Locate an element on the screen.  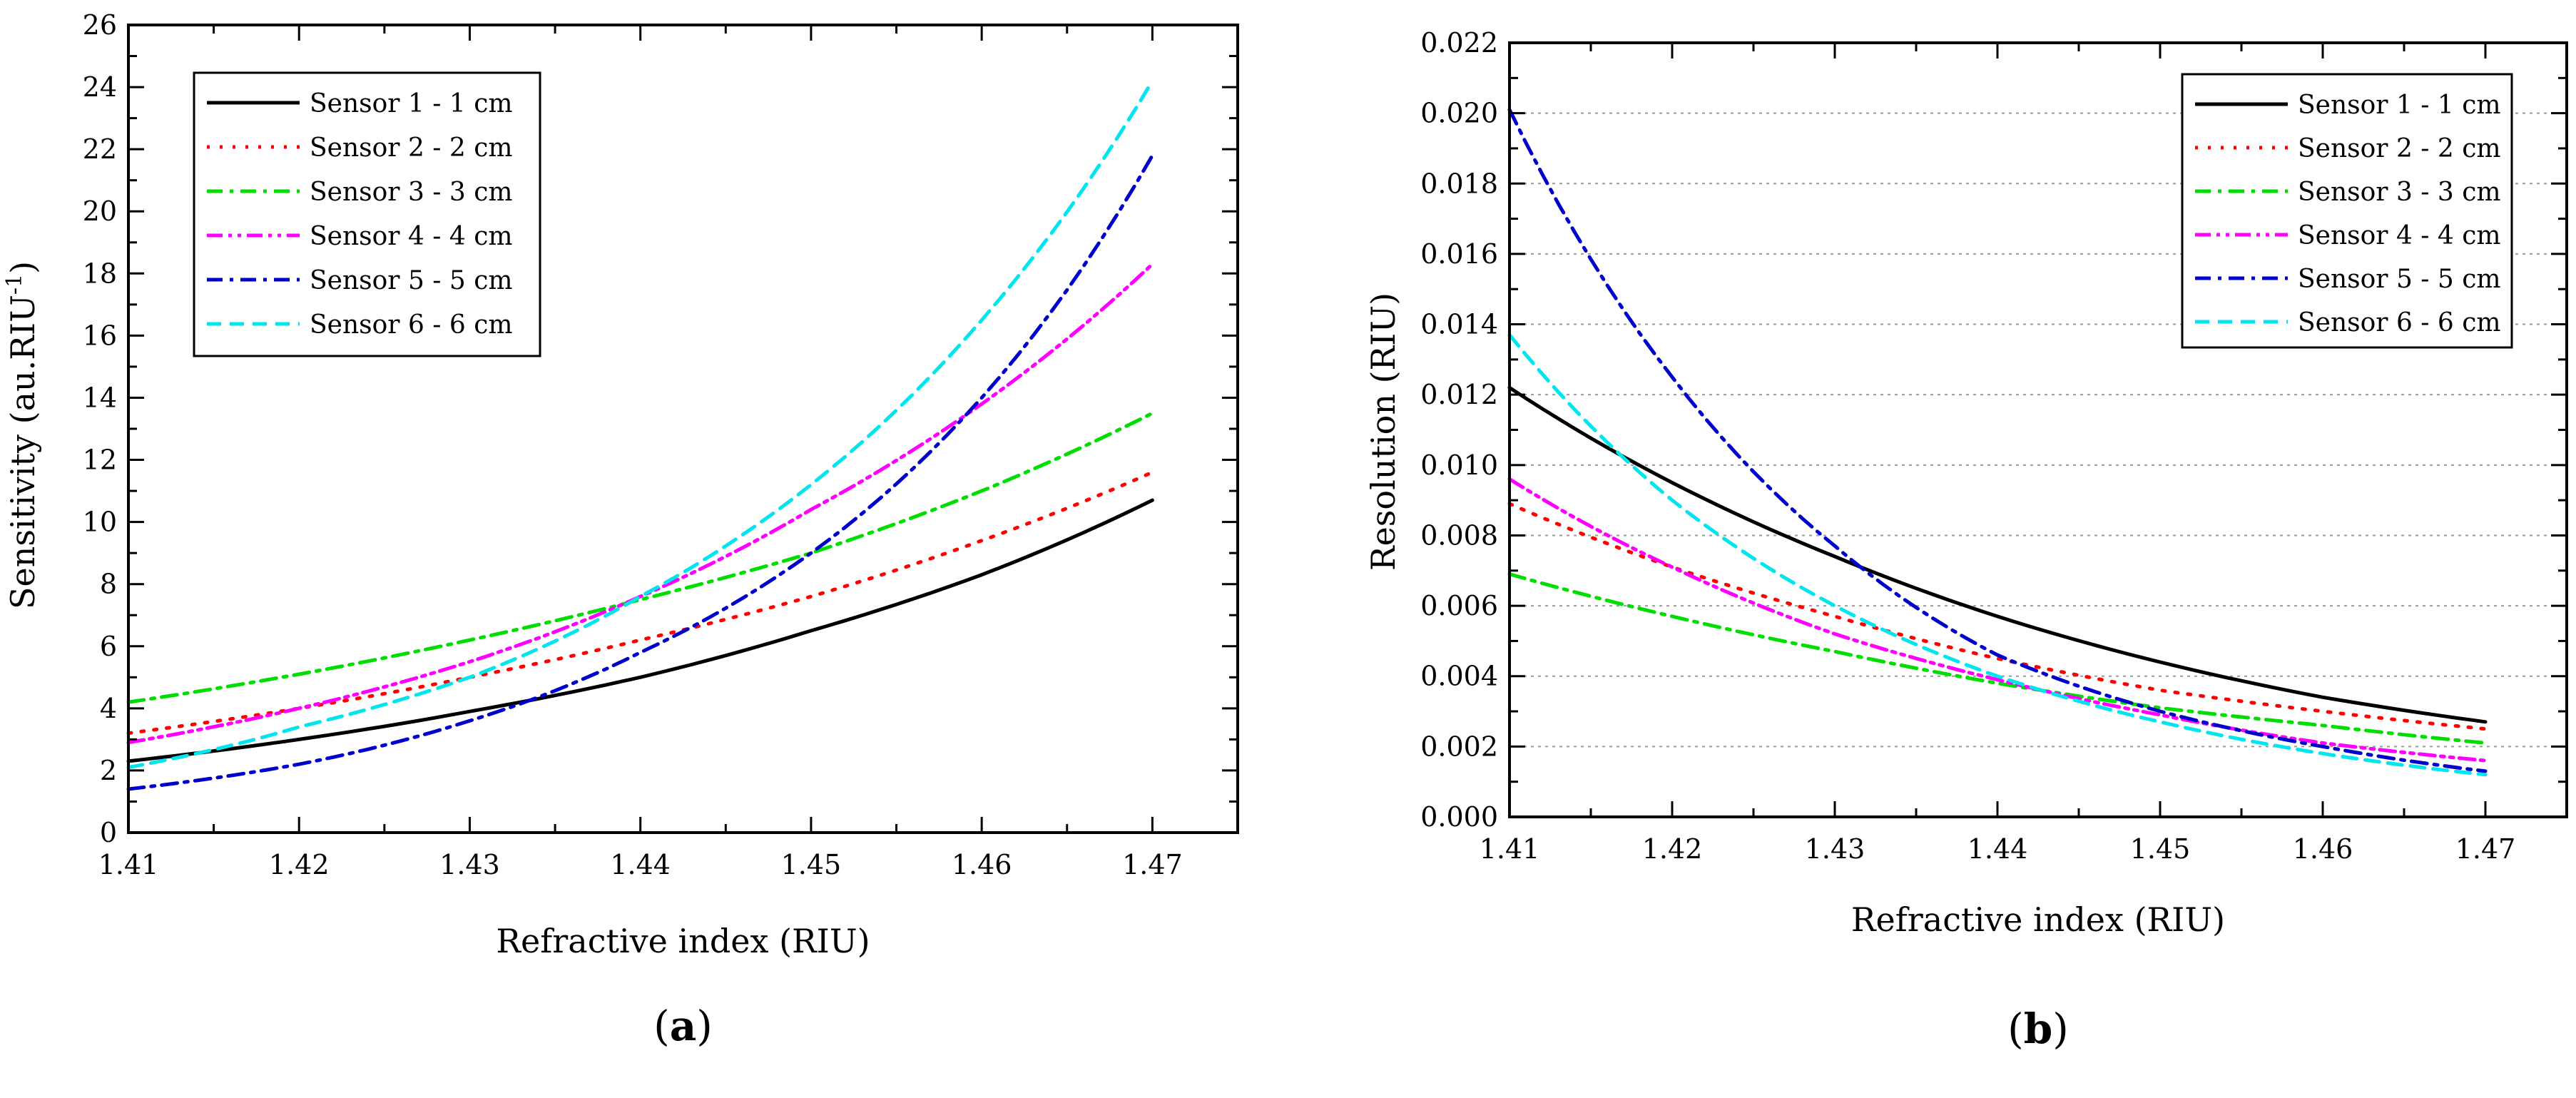
y-tick-label: 24 is located at coordinates (100, 87).